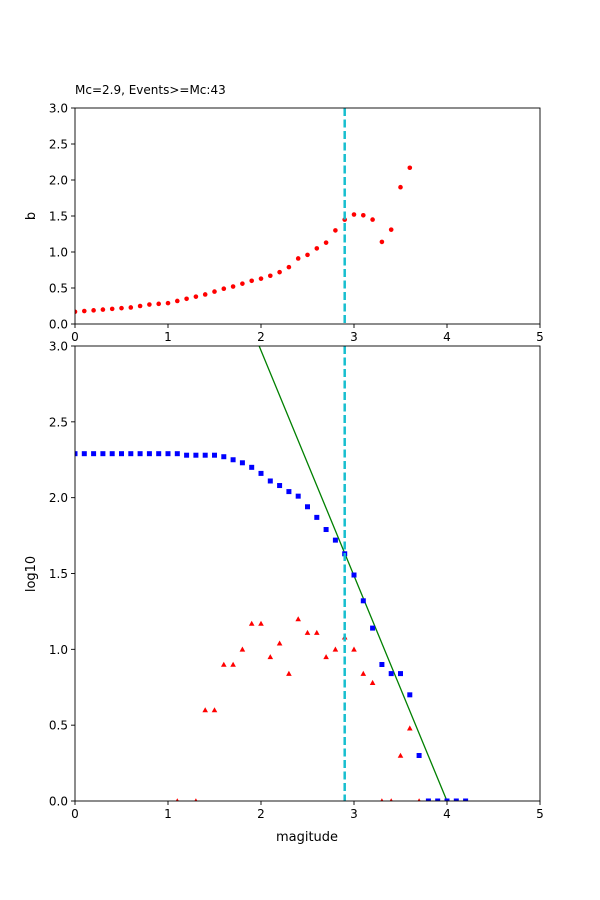 This screenshot has width=600, height=900. Describe the element at coordinates (58, 289) in the screenshot. I see `y-tick-label: 0.5` at that location.